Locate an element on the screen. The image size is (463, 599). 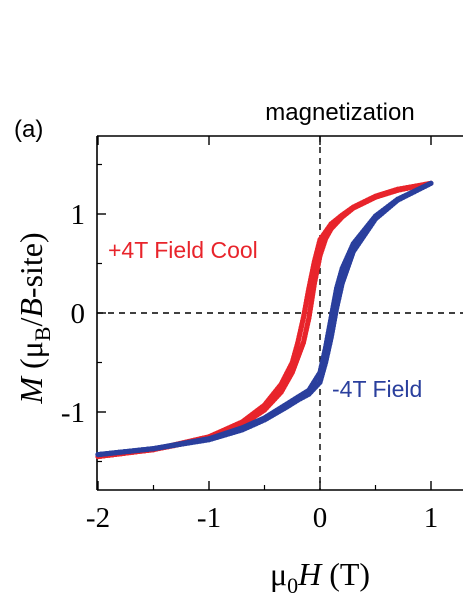
panel-label: (a) is located at coordinates (28, 129).